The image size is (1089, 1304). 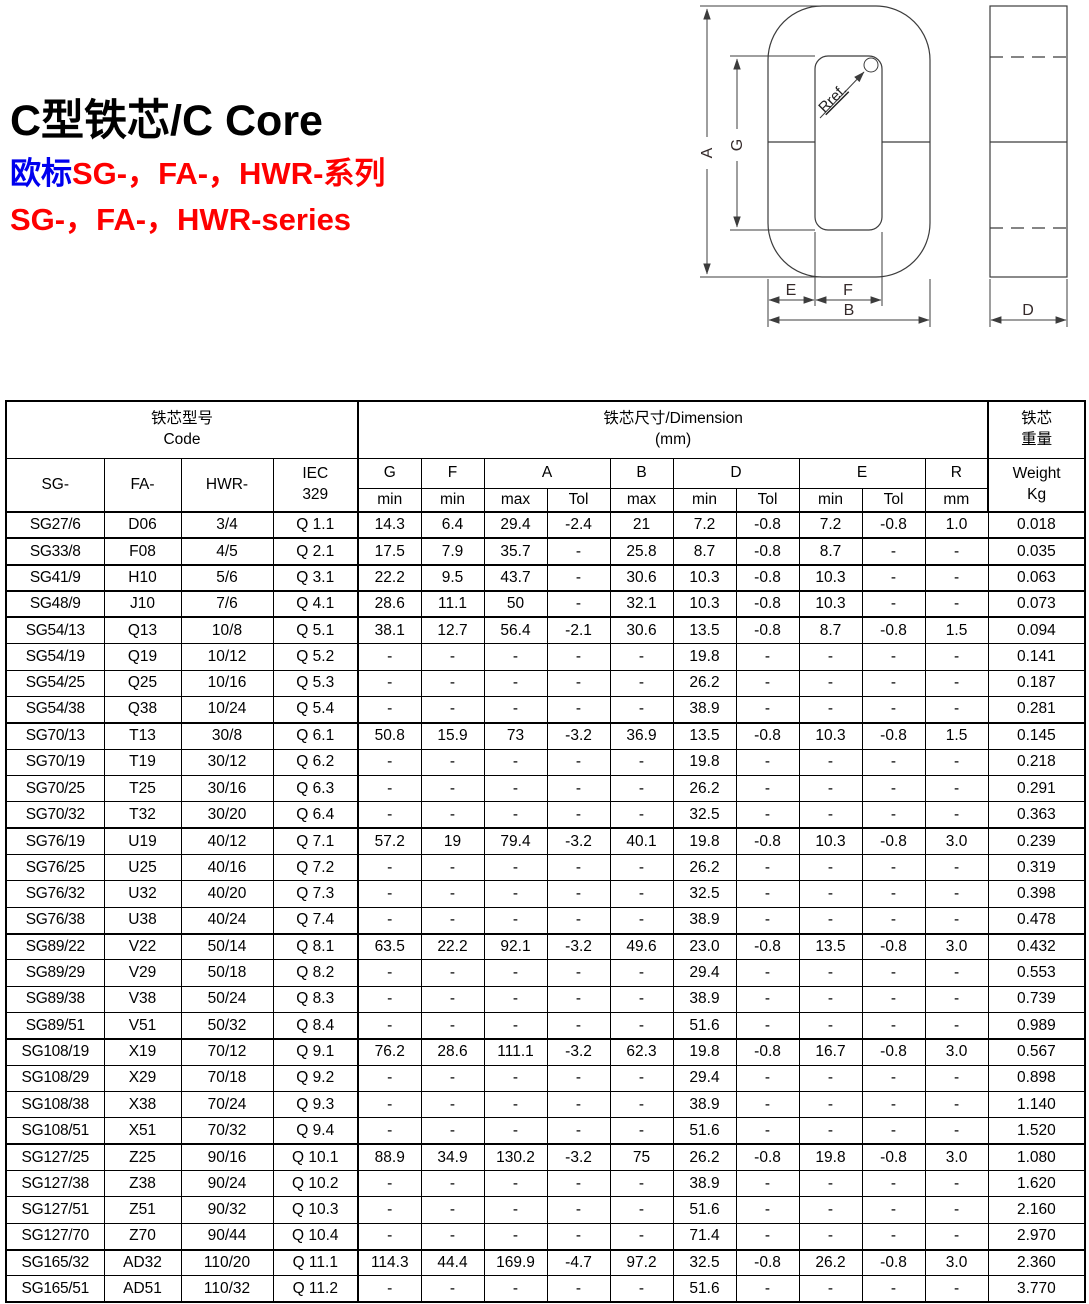 What do you see at coordinates (1036, 683) in the screenshot?
I see `table-cell: 0.187` at bounding box center [1036, 683].